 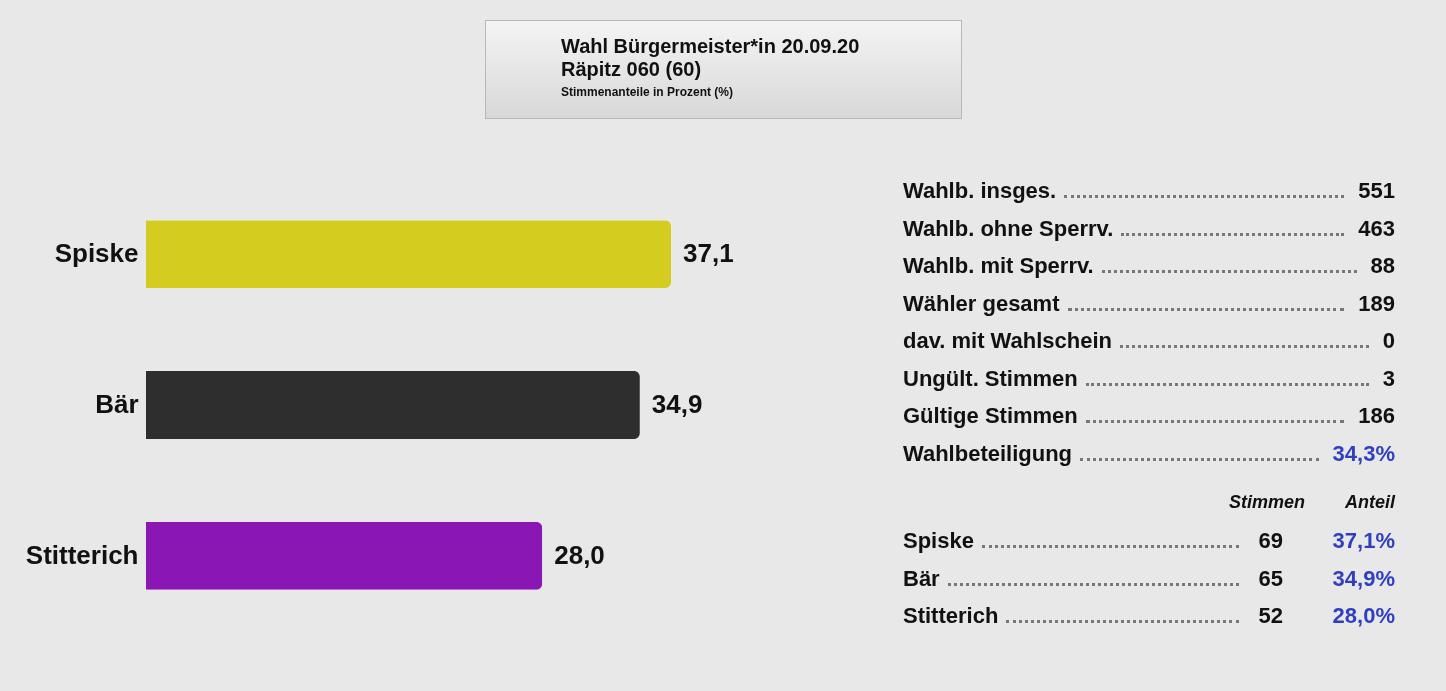 I want to click on text: Wahlb. insges., so click(x=980, y=191).